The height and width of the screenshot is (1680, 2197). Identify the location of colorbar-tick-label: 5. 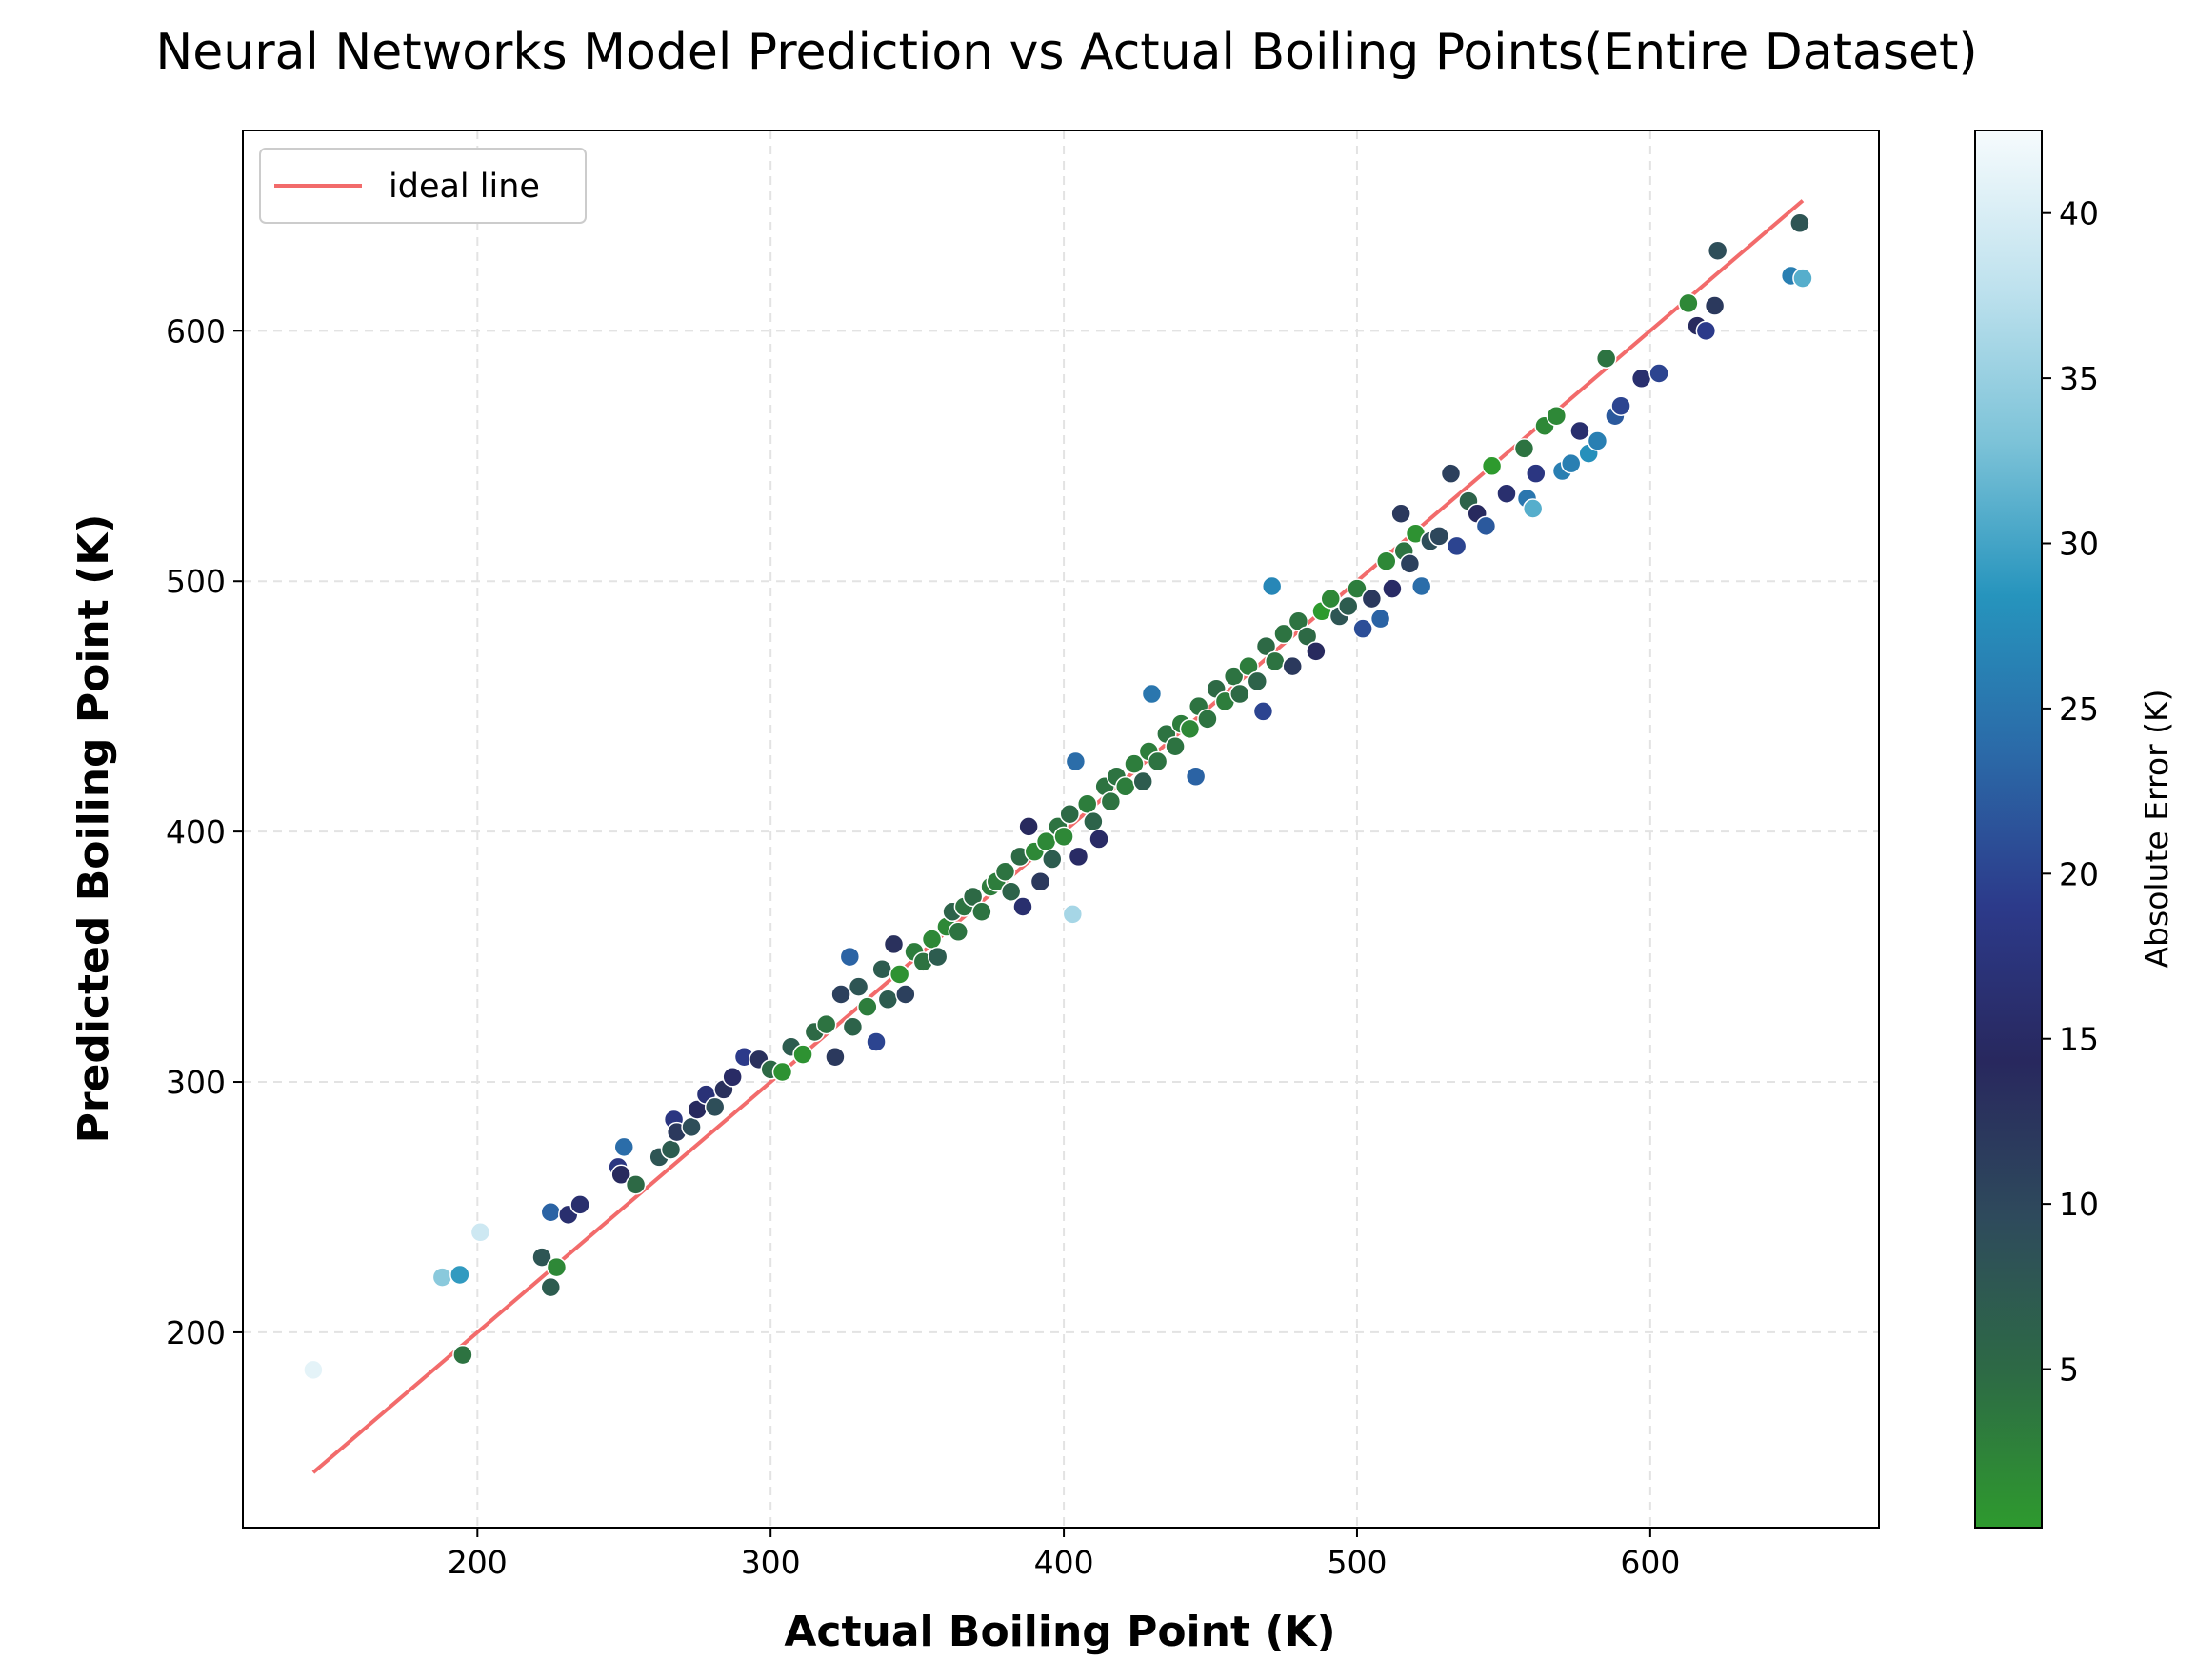
(2069, 1370).